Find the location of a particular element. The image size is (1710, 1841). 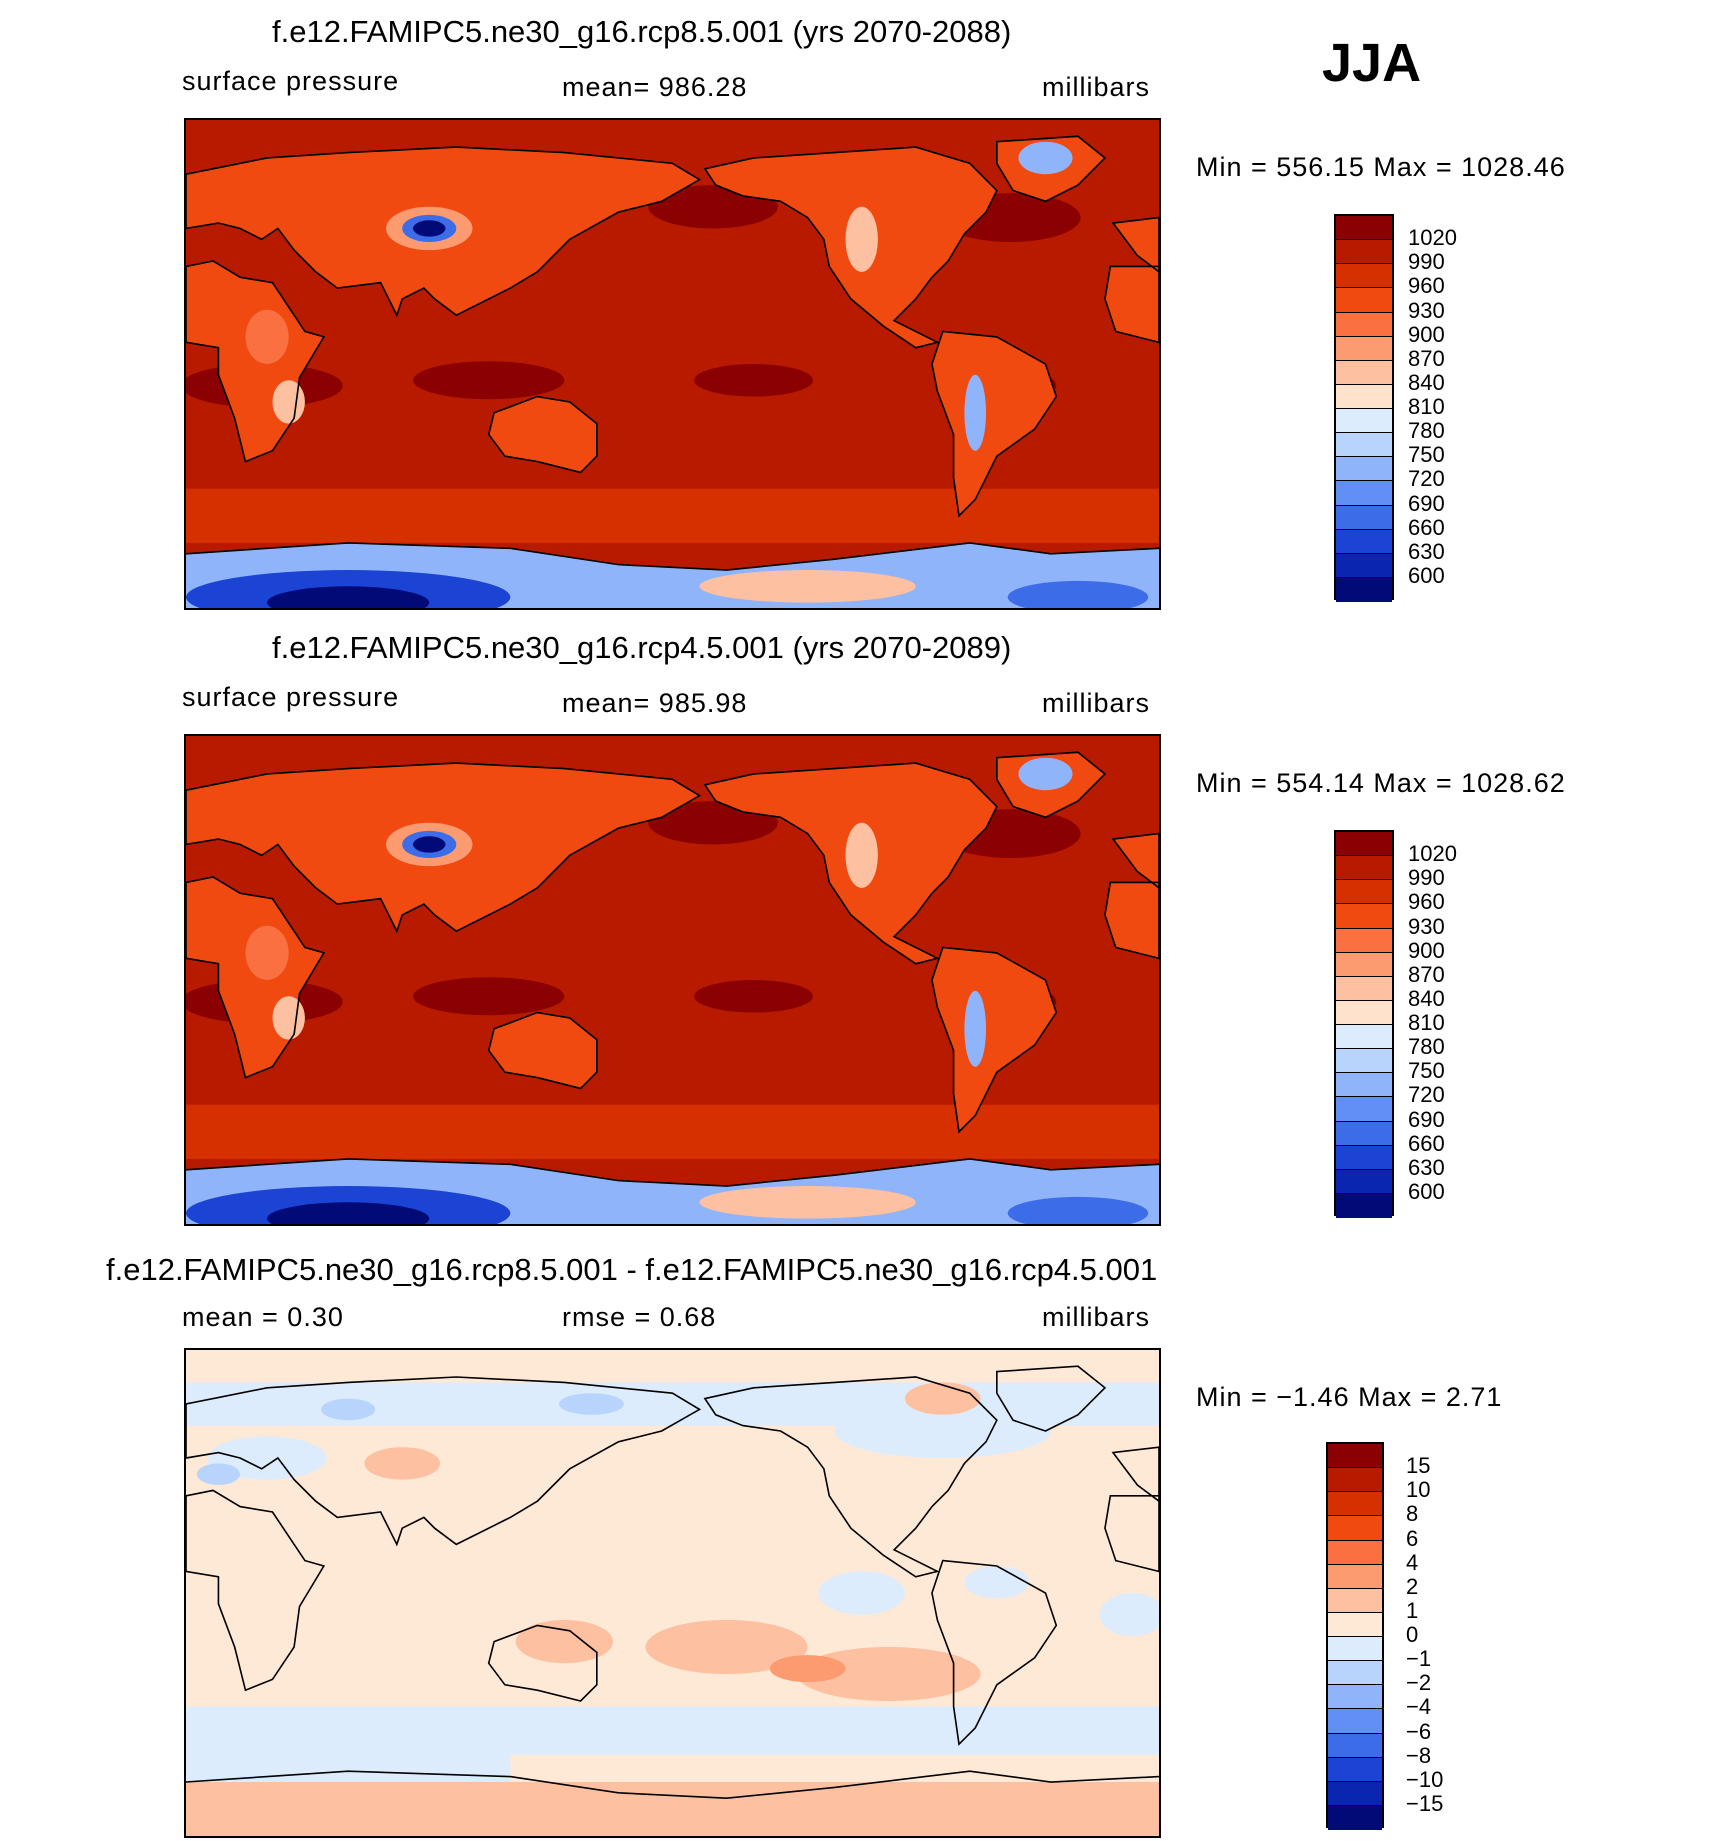

colorbar-tick-label: −8 is located at coordinates (1419, 1755).